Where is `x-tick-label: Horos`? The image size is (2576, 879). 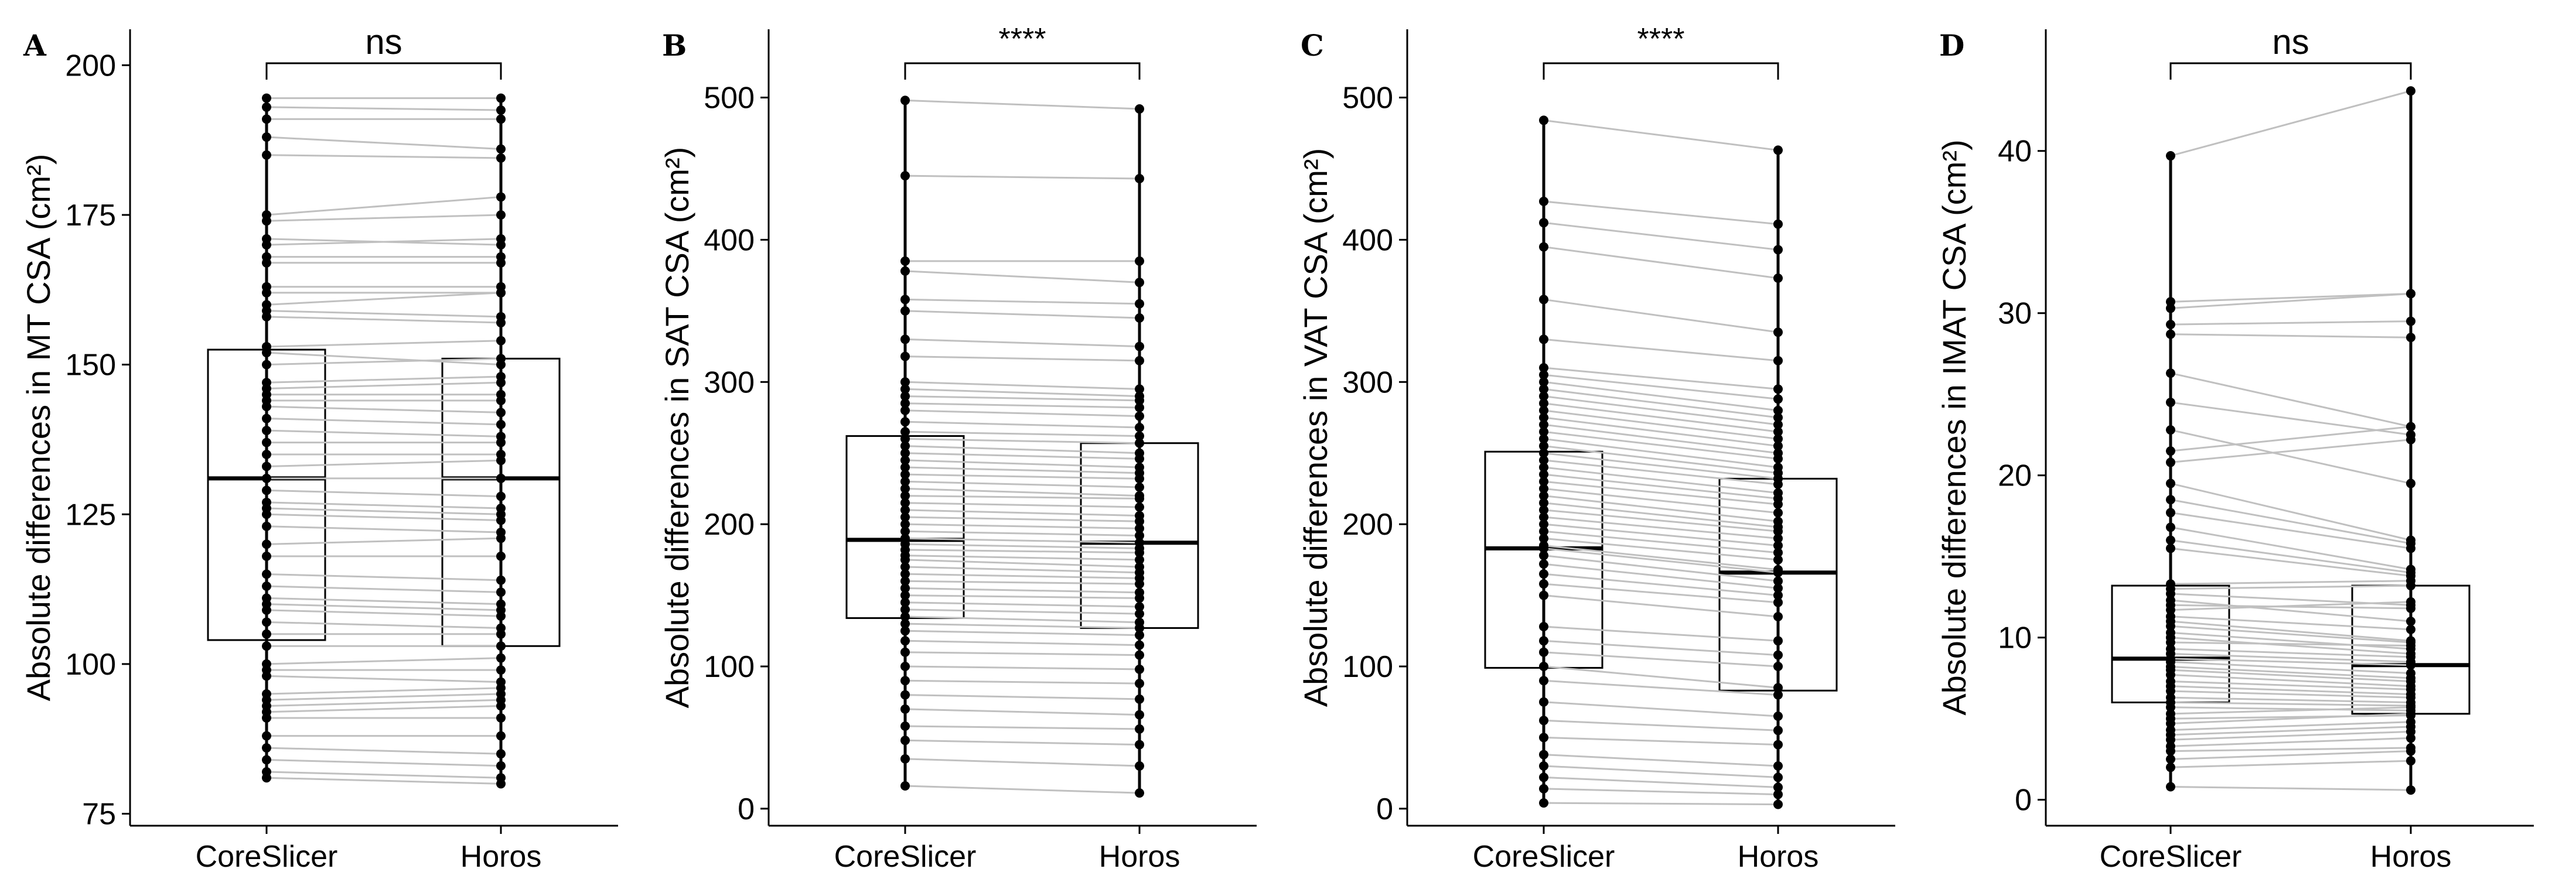
x-tick-label: Horos is located at coordinates (501, 857).